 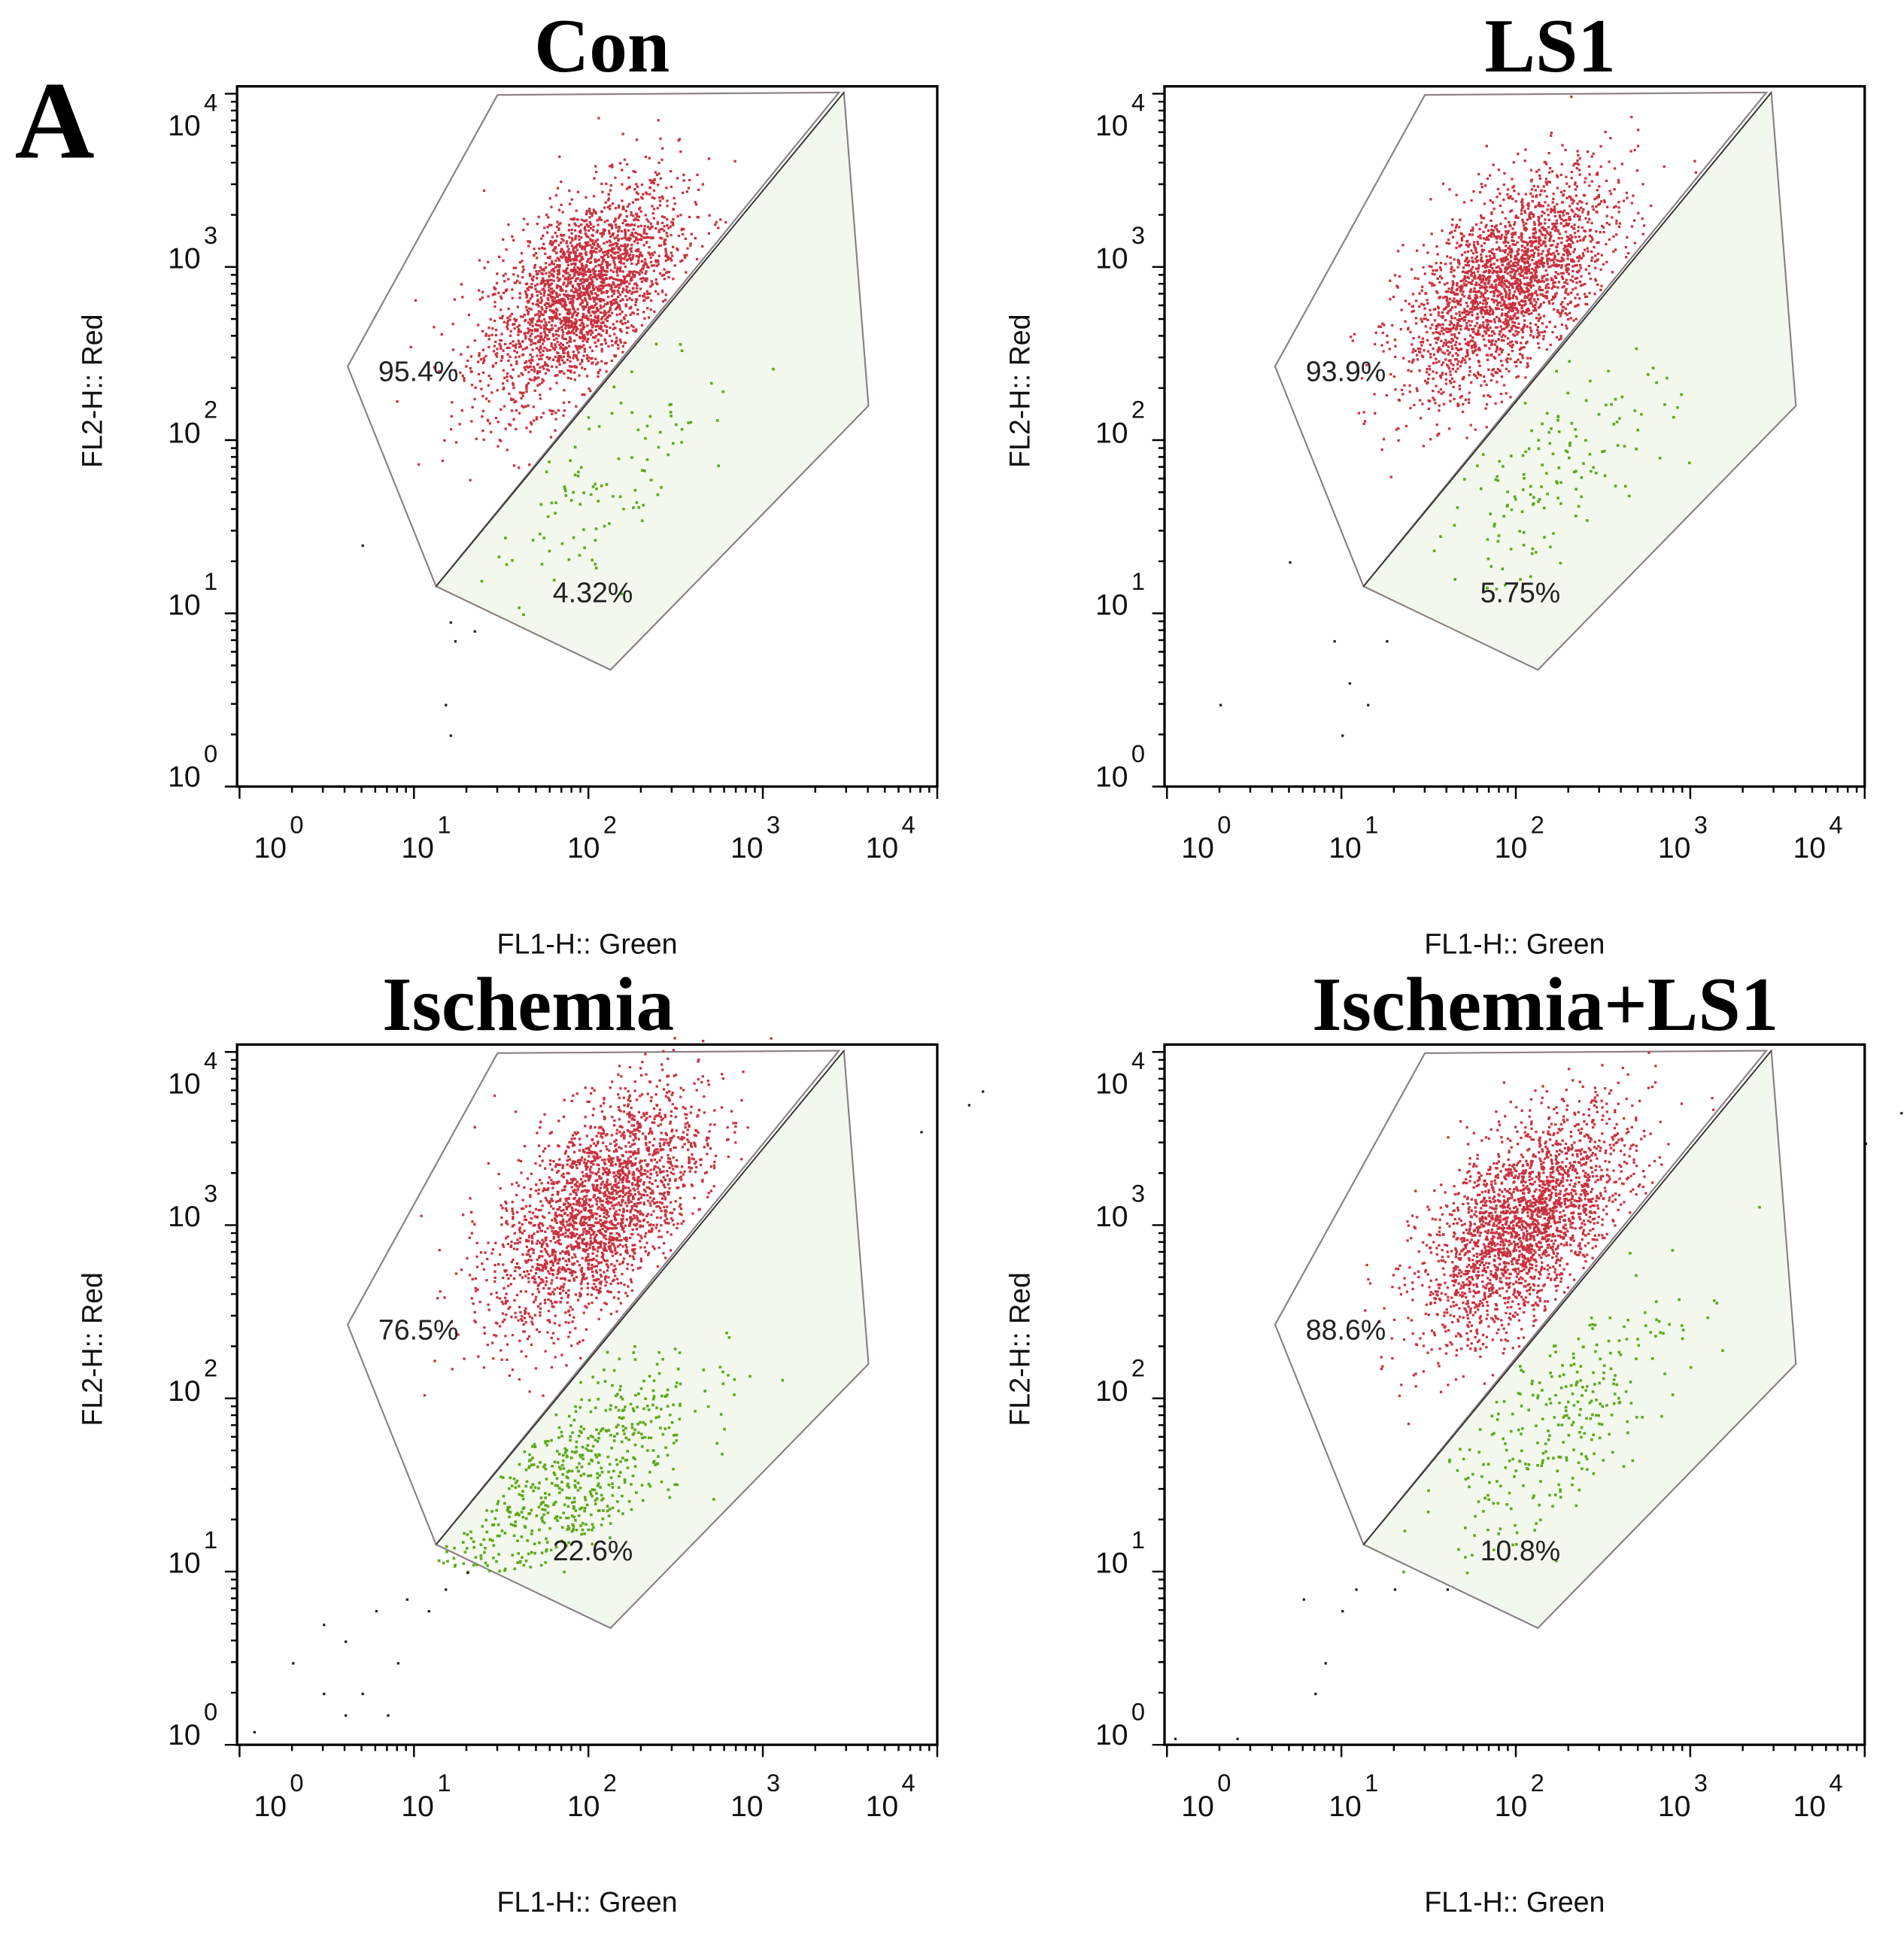 What do you see at coordinates (55, 120) in the screenshot?
I see `panel-letter: A` at bounding box center [55, 120].